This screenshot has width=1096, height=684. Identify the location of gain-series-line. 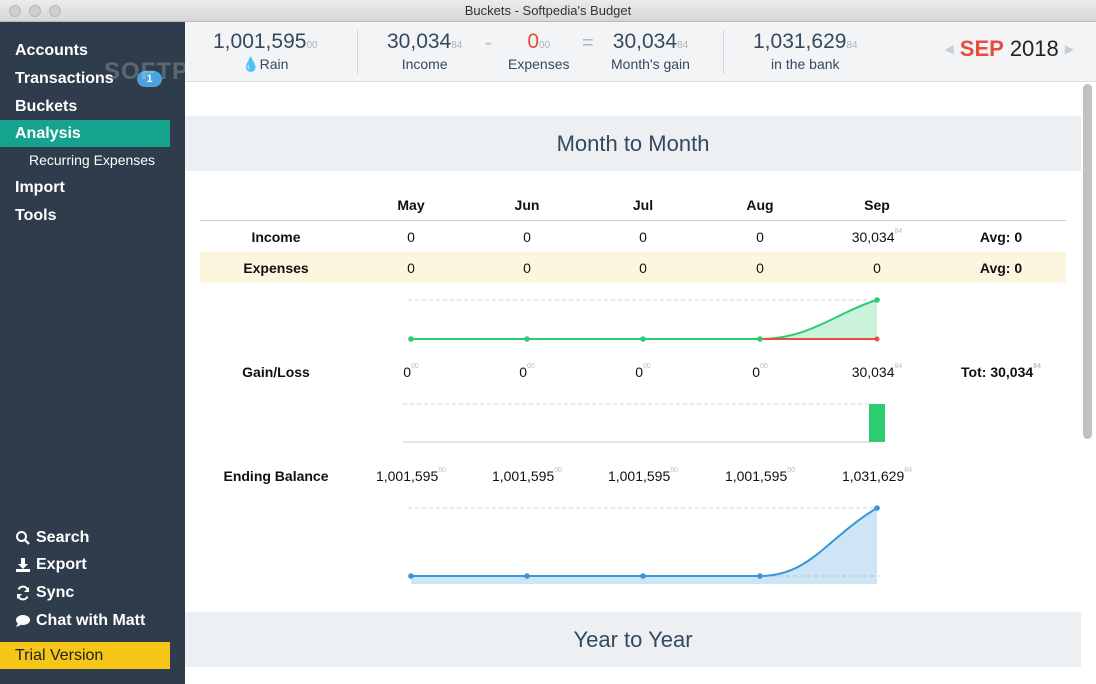
(644, 319).